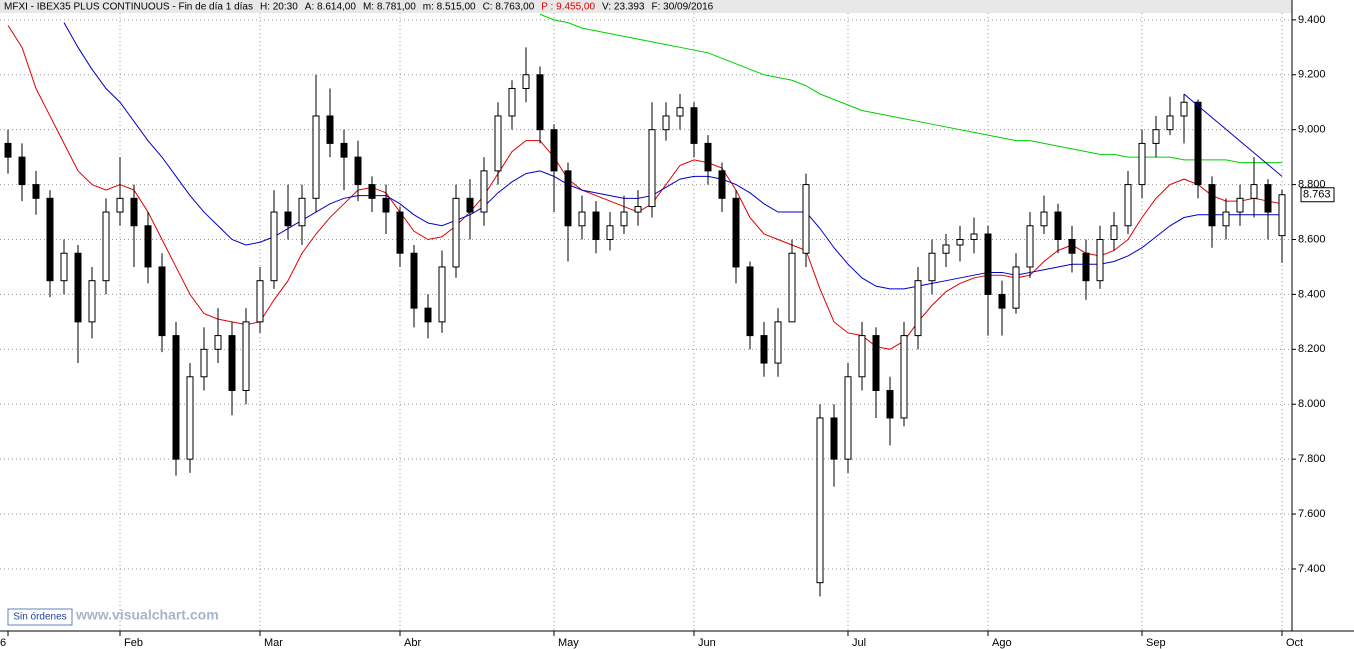  I want to click on x-tick-label: Feb, so click(133, 643).